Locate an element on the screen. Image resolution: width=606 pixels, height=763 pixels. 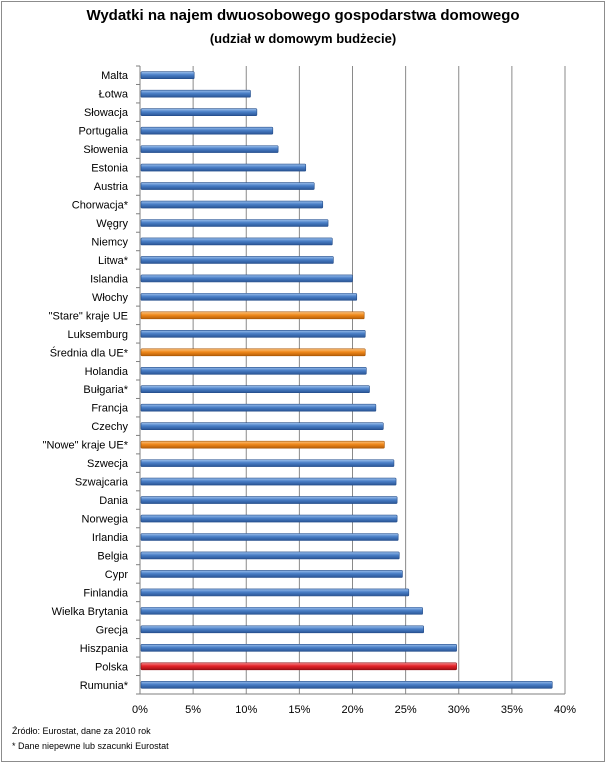
category-label: Estonia is located at coordinates (110, 169).